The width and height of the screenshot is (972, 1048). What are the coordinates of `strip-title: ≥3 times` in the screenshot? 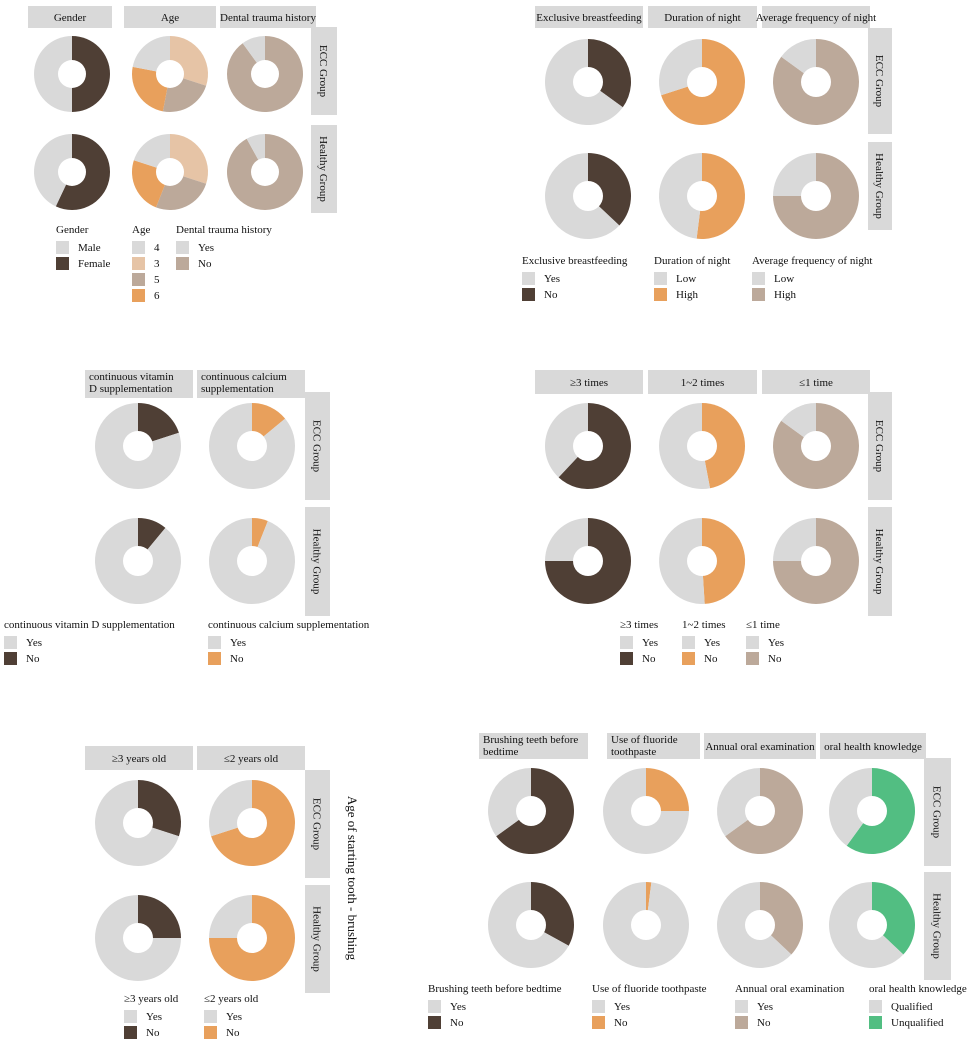 It's located at (589, 383).